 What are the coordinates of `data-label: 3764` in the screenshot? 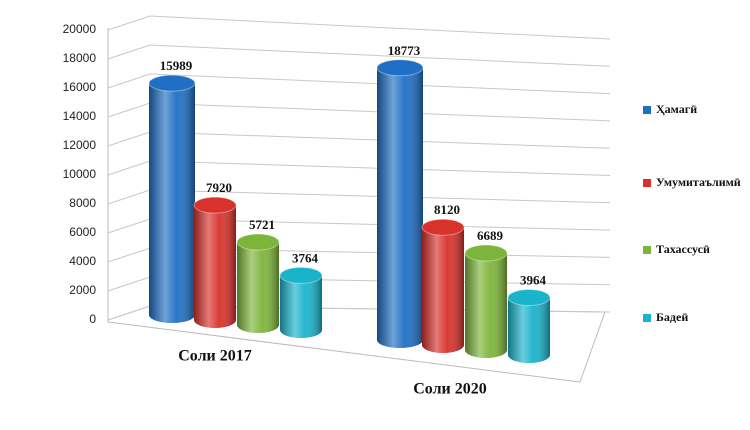 It's located at (305, 257).